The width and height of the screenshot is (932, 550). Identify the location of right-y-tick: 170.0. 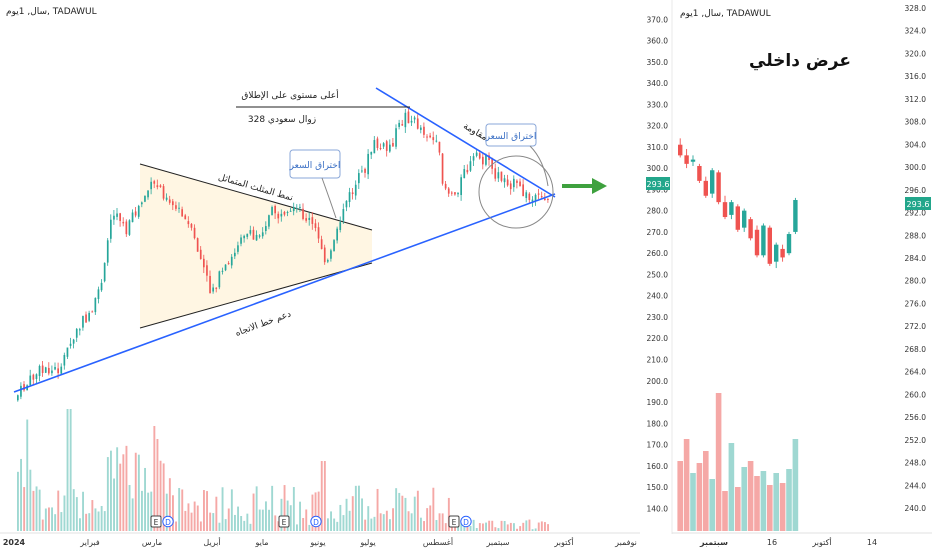
(658, 445).